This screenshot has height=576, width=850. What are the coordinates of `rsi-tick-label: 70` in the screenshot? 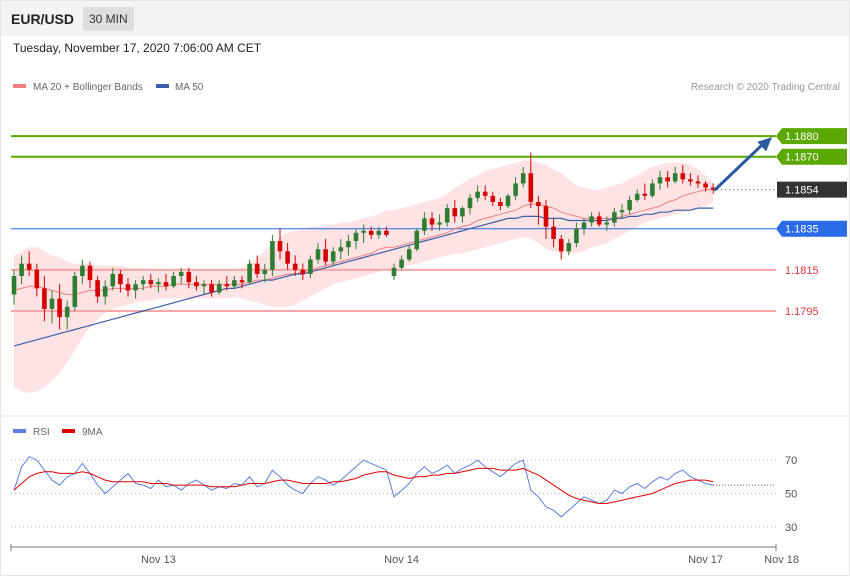 It's located at (791, 461).